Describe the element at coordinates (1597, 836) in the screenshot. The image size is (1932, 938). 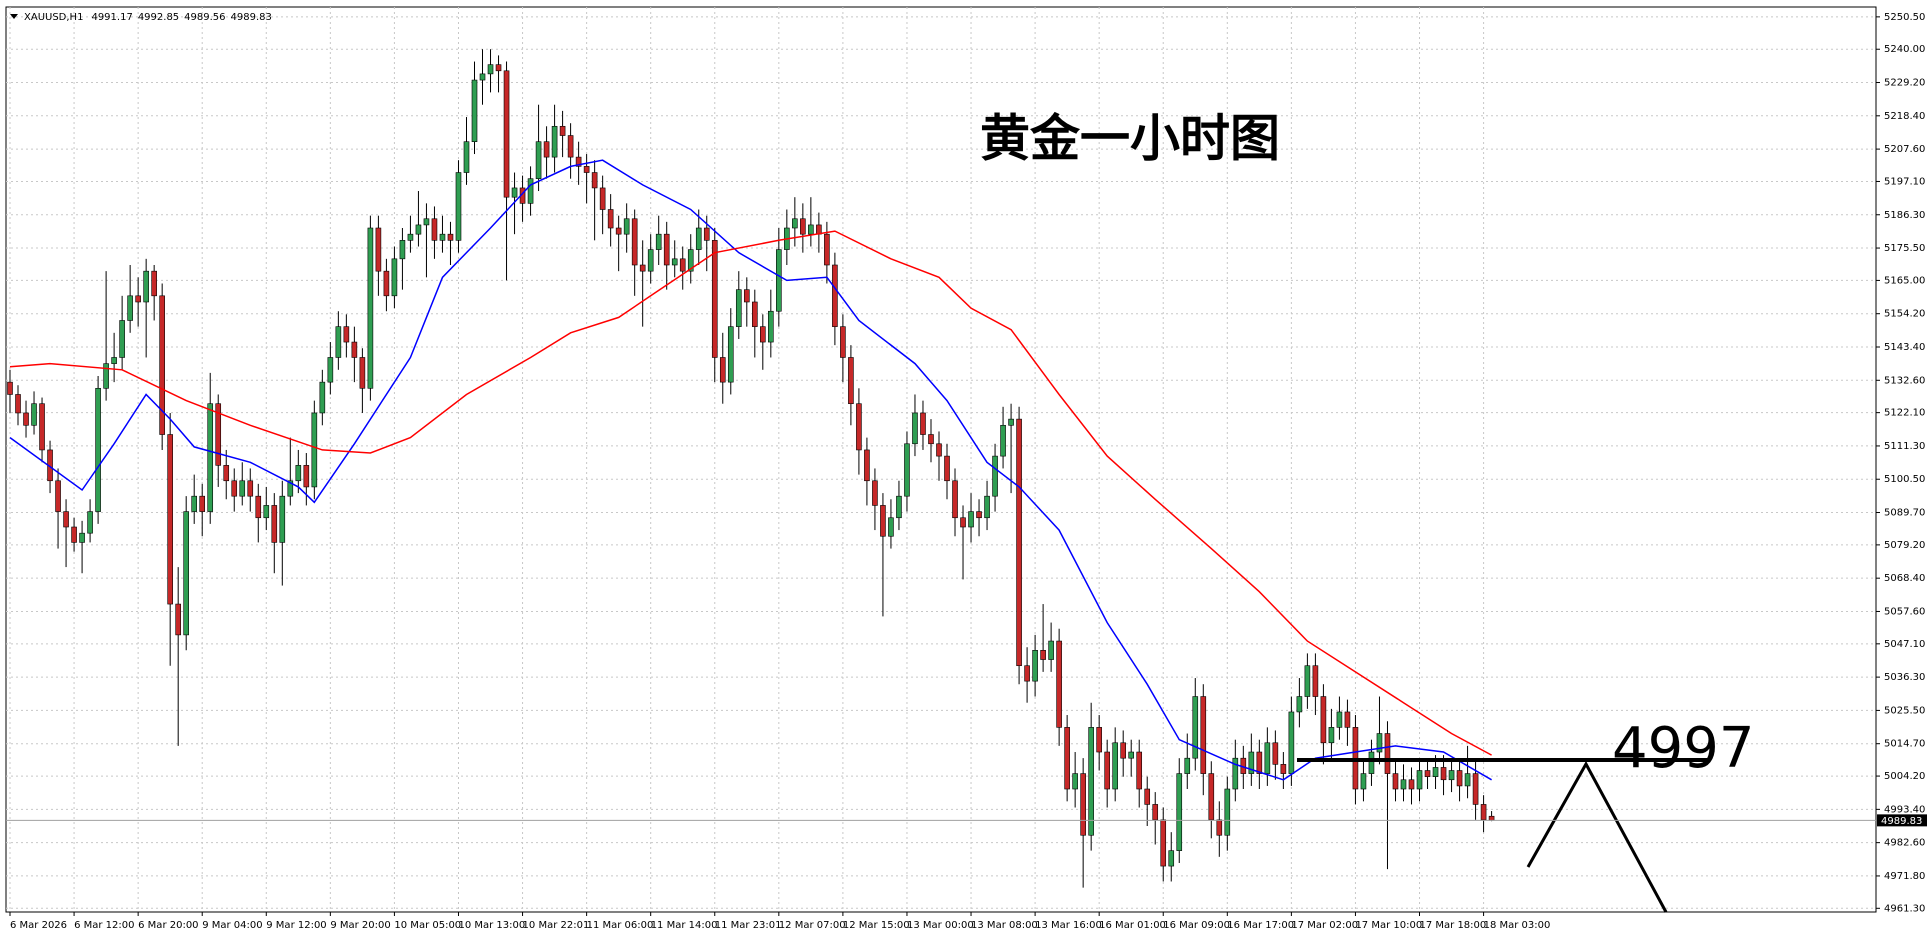
I see `zigzag-drawing` at that location.